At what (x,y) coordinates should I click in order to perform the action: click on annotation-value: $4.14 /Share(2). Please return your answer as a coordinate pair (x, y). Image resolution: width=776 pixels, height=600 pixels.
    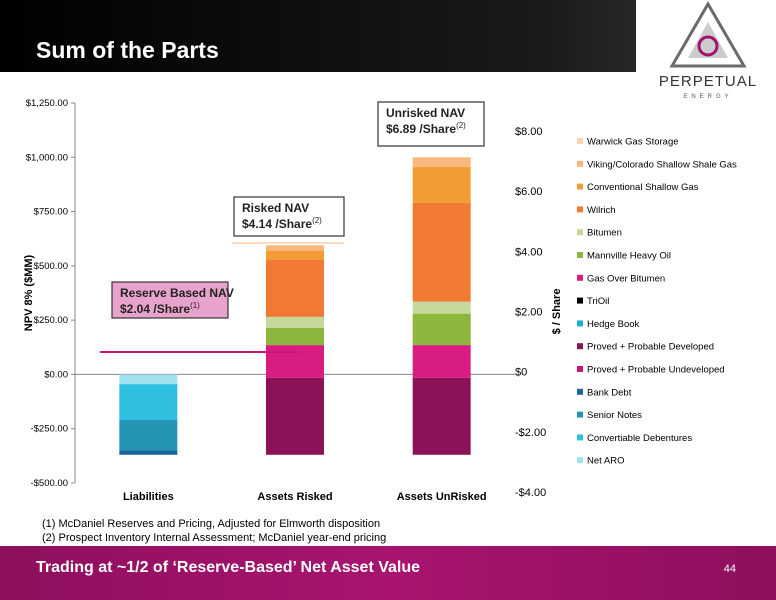
    Looking at the image, I should click on (282, 223).